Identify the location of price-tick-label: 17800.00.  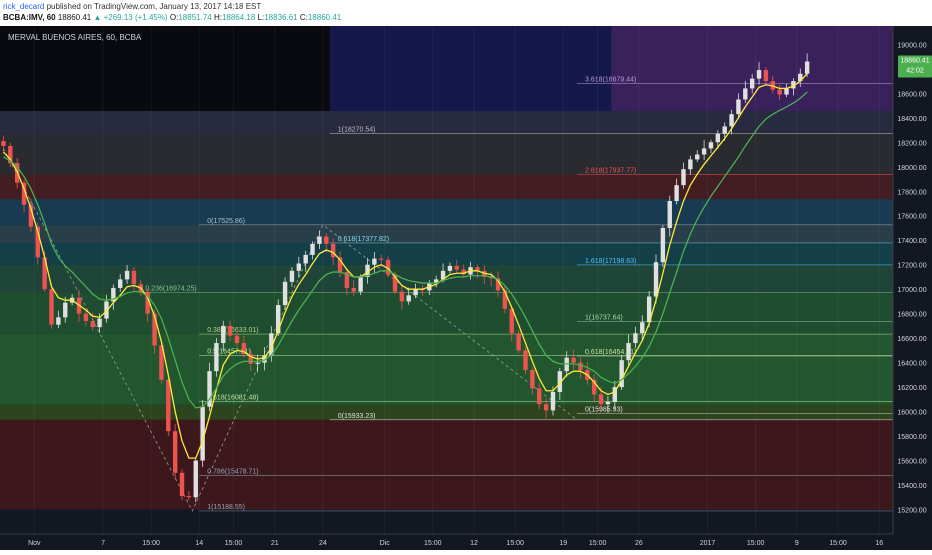
(911, 192).